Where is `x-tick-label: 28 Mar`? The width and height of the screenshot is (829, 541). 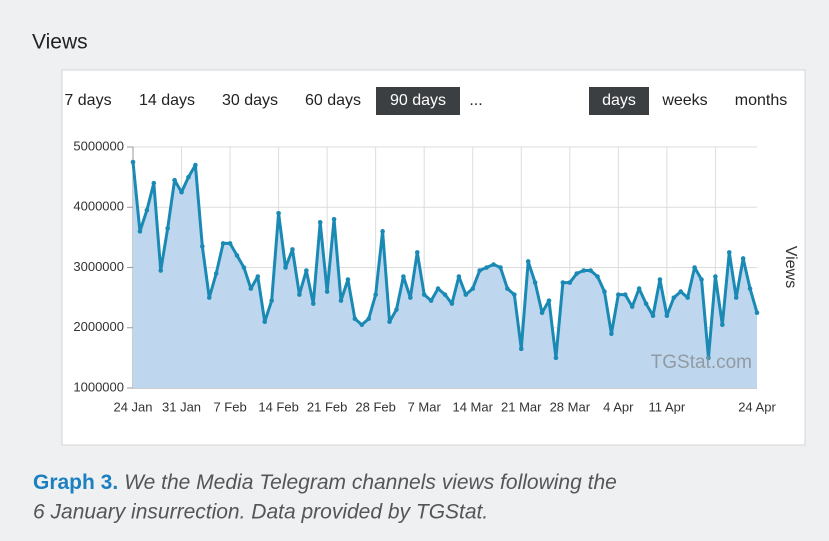 x-tick-label: 28 Mar is located at coordinates (570, 406).